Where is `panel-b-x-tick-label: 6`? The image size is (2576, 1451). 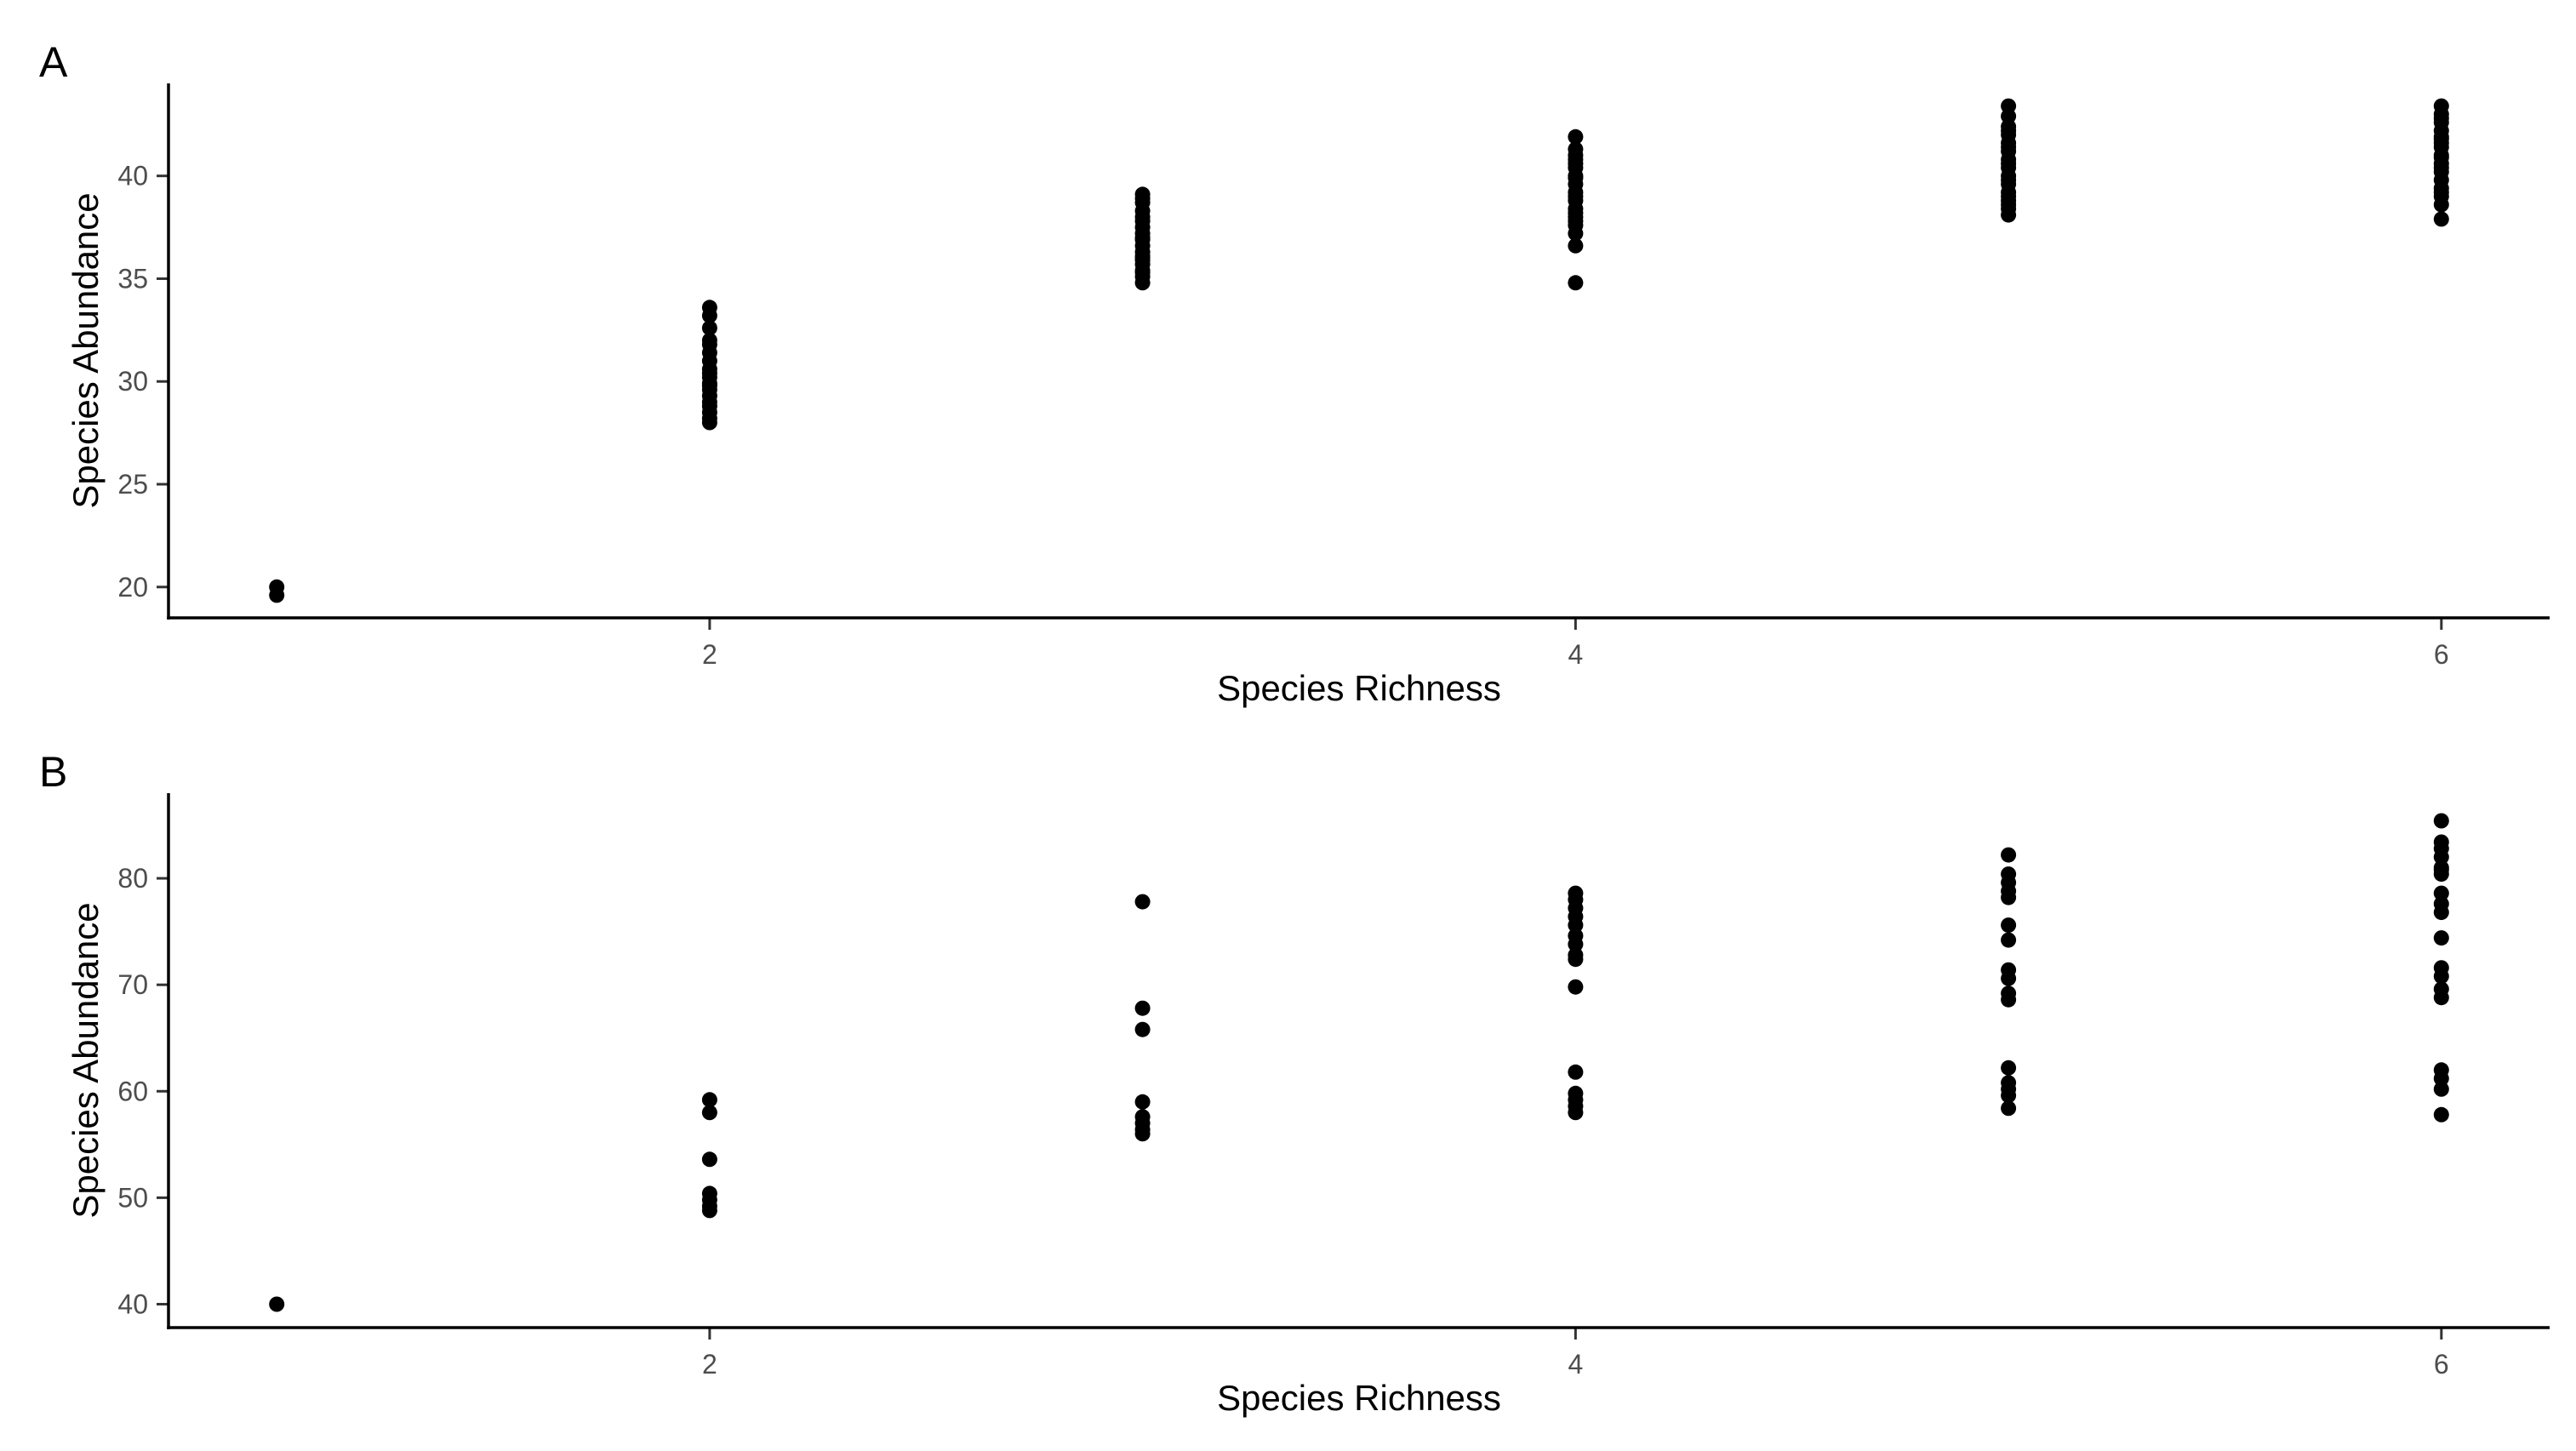 panel-b-x-tick-label: 6 is located at coordinates (2441, 1365).